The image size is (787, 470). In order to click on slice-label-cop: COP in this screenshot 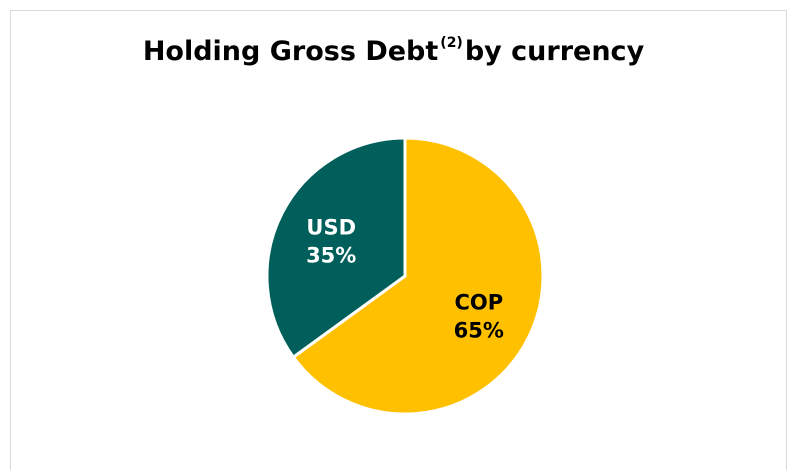, I will do `click(478, 303)`.